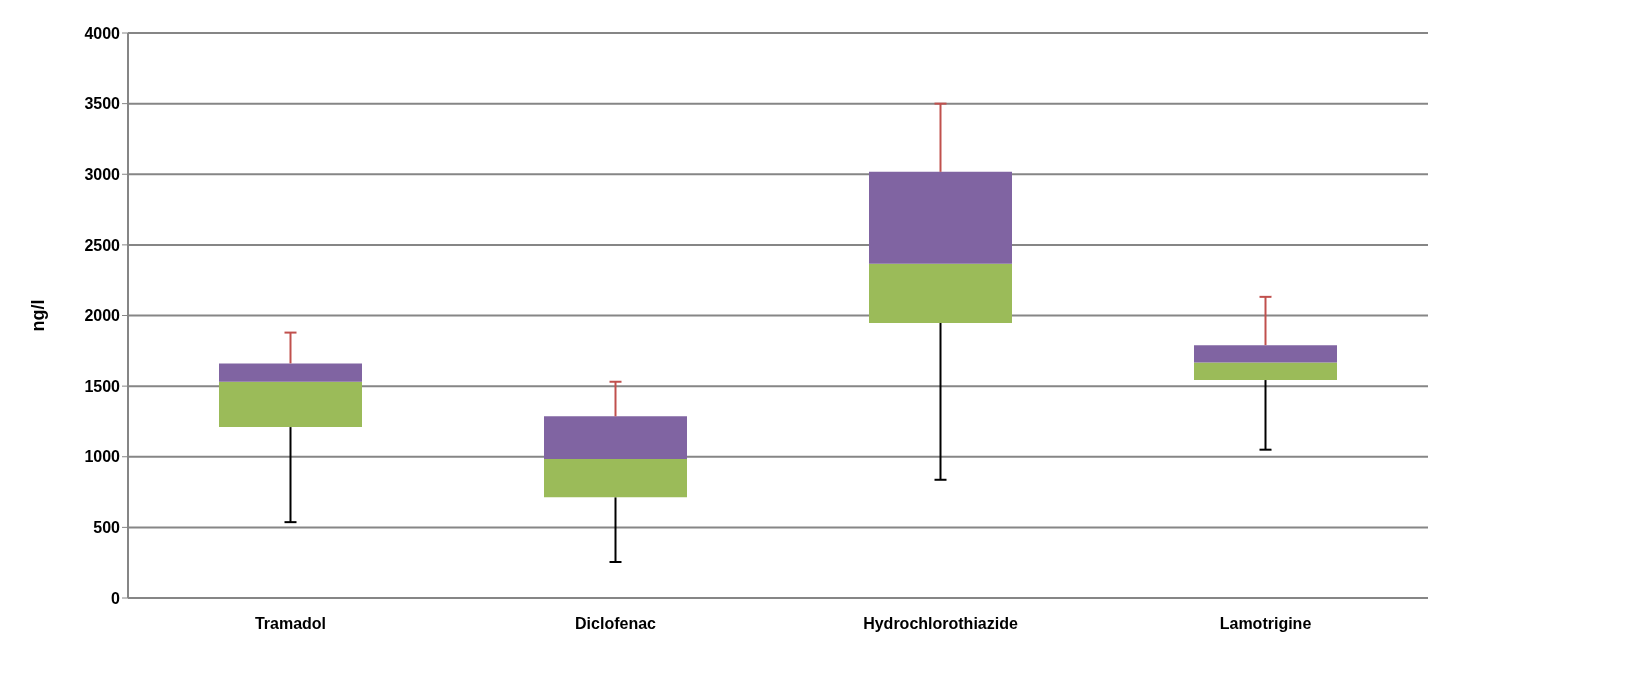  Describe the element at coordinates (102, 104) in the screenshot. I see `y-tick-label: 3500` at that location.